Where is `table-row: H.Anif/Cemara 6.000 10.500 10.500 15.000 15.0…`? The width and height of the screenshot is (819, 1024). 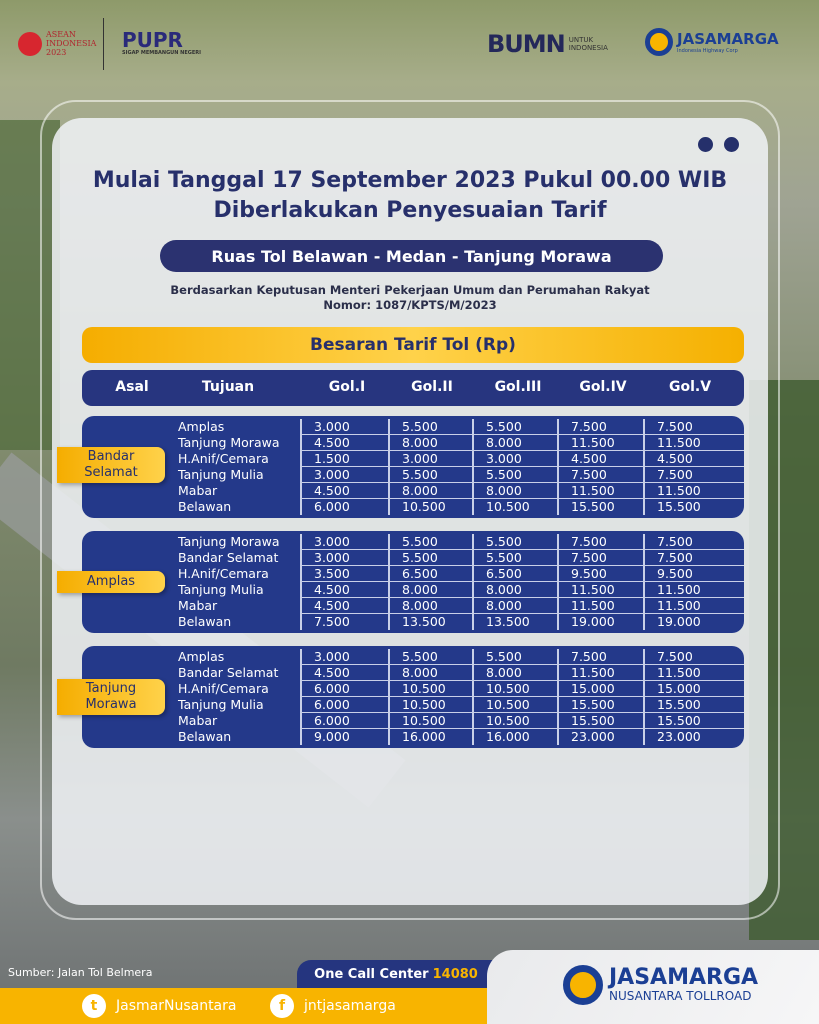 table-row: H.Anif/Cemara 6.000 10.500 10.500 15.000 15.0… is located at coordinates (413, 689).